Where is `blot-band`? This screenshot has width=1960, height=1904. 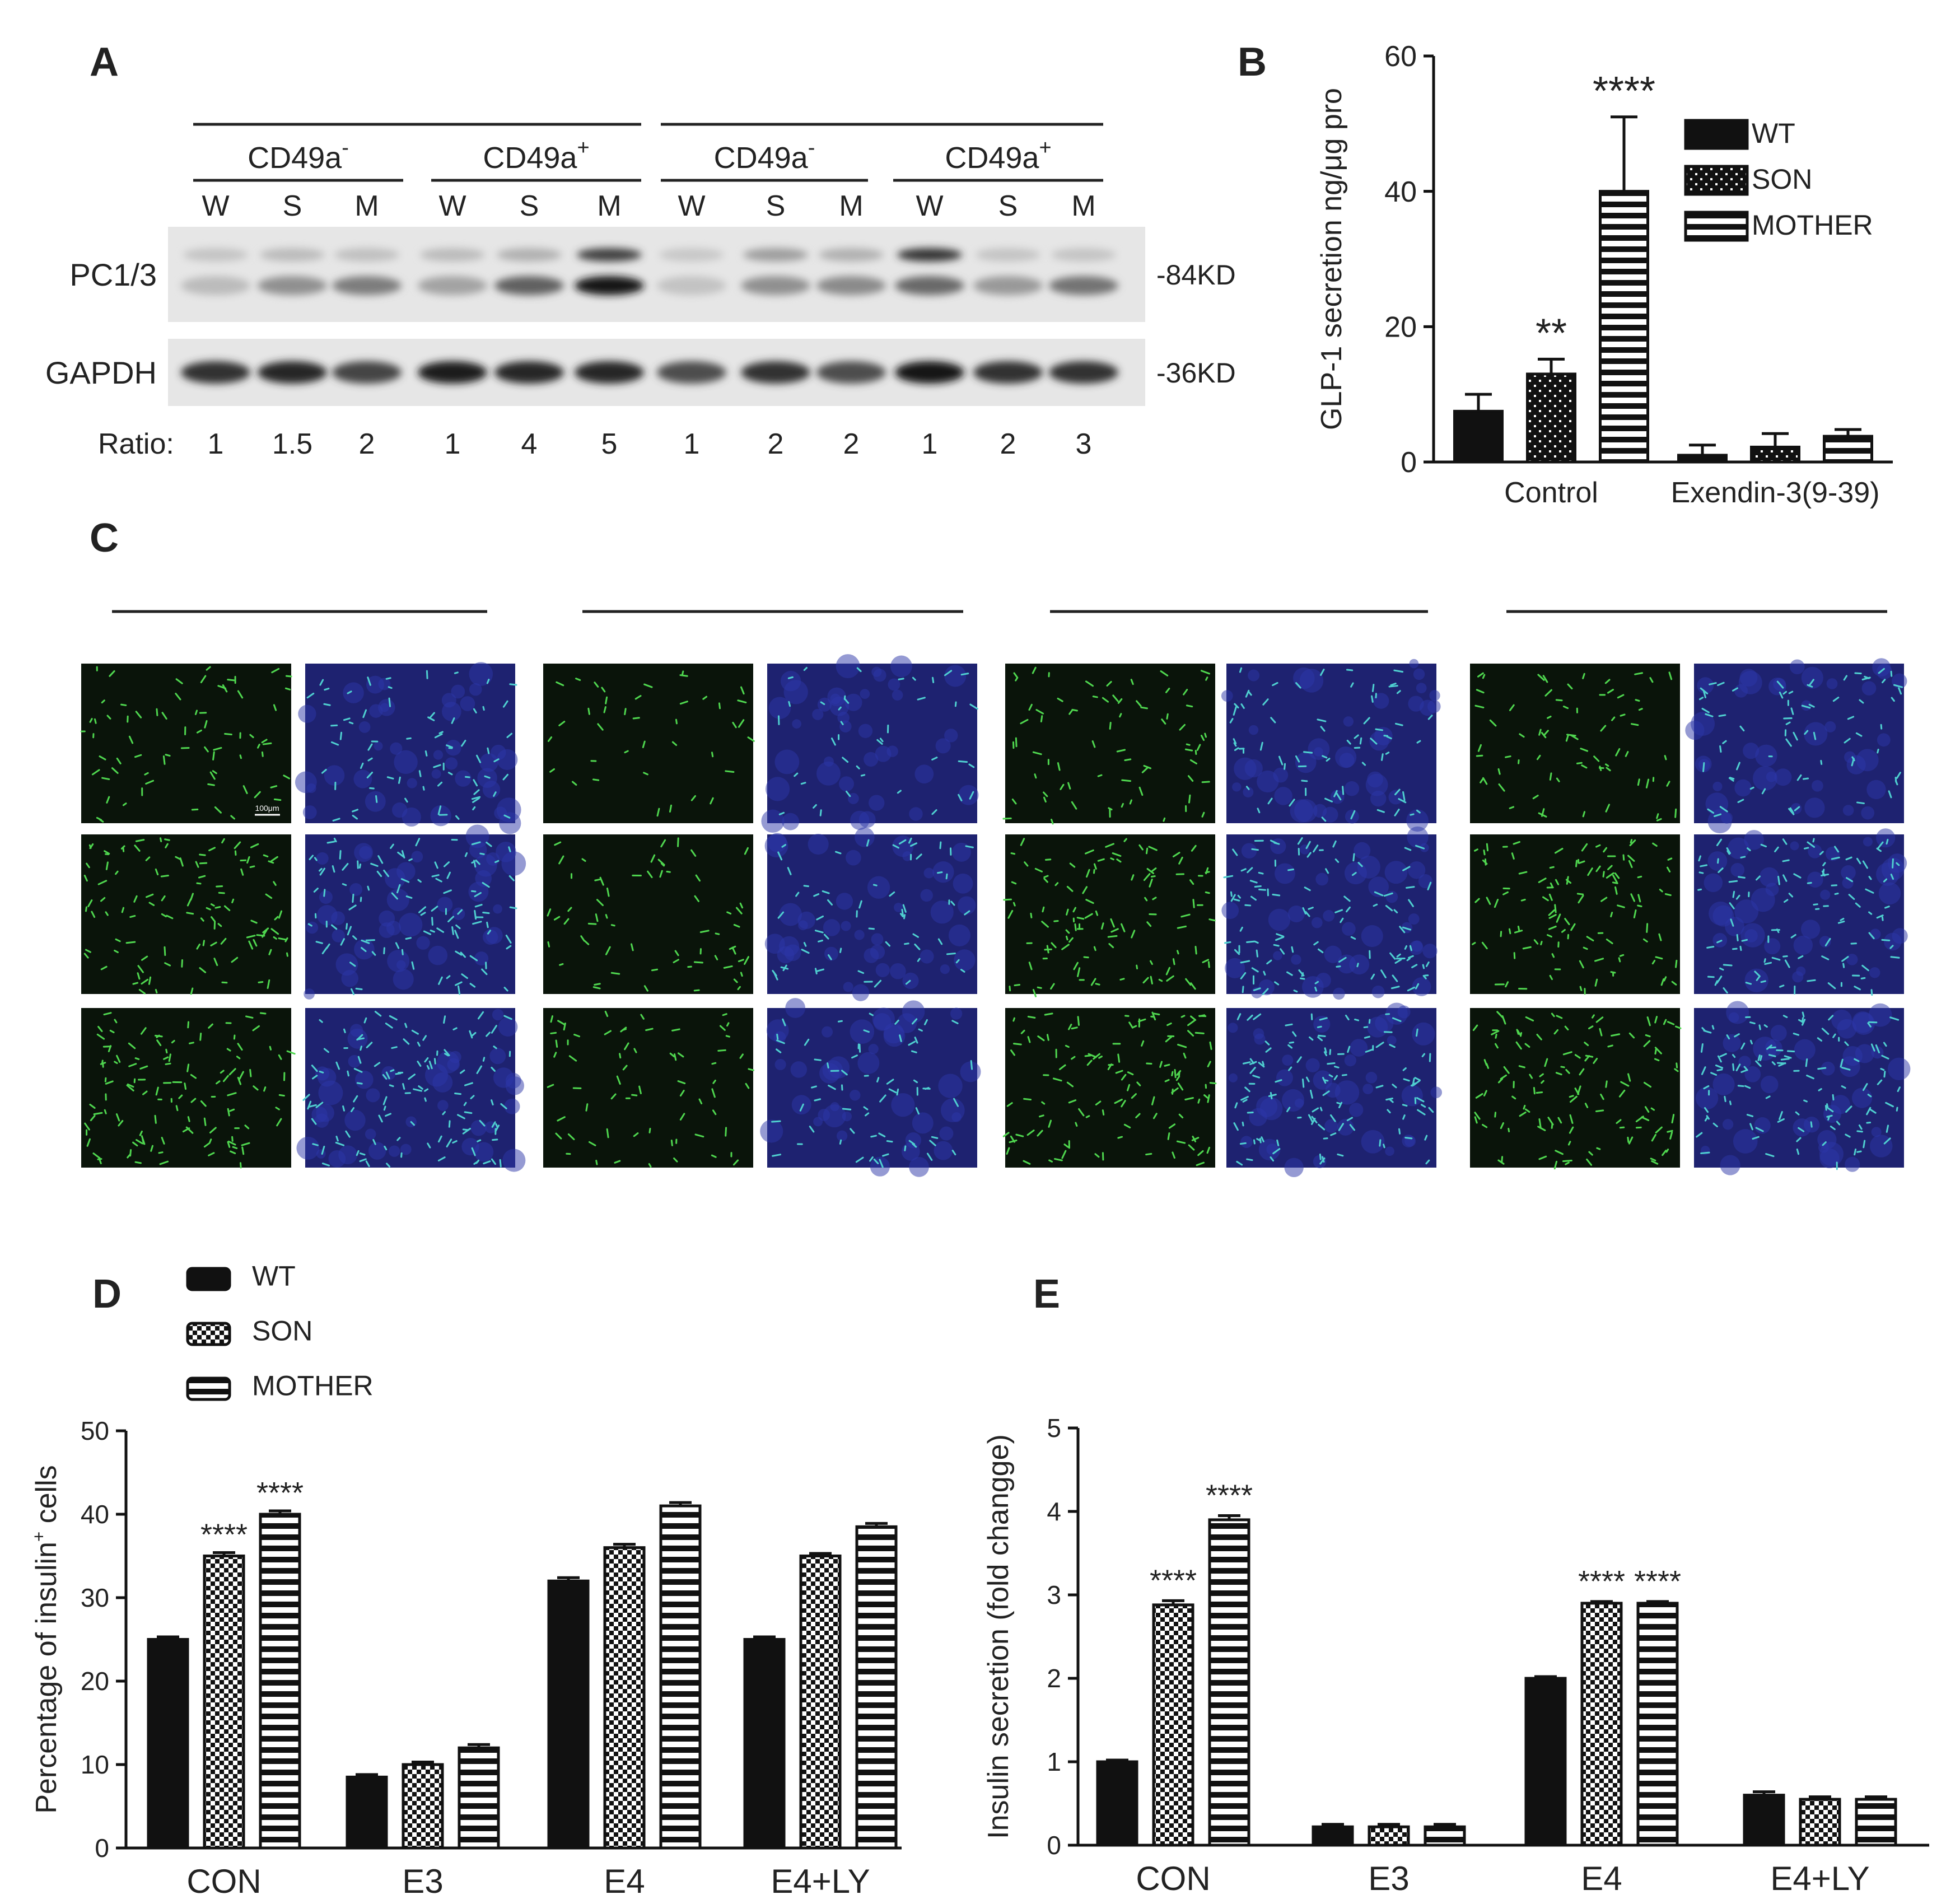 blot-band is located at coordinates (1084, 373).